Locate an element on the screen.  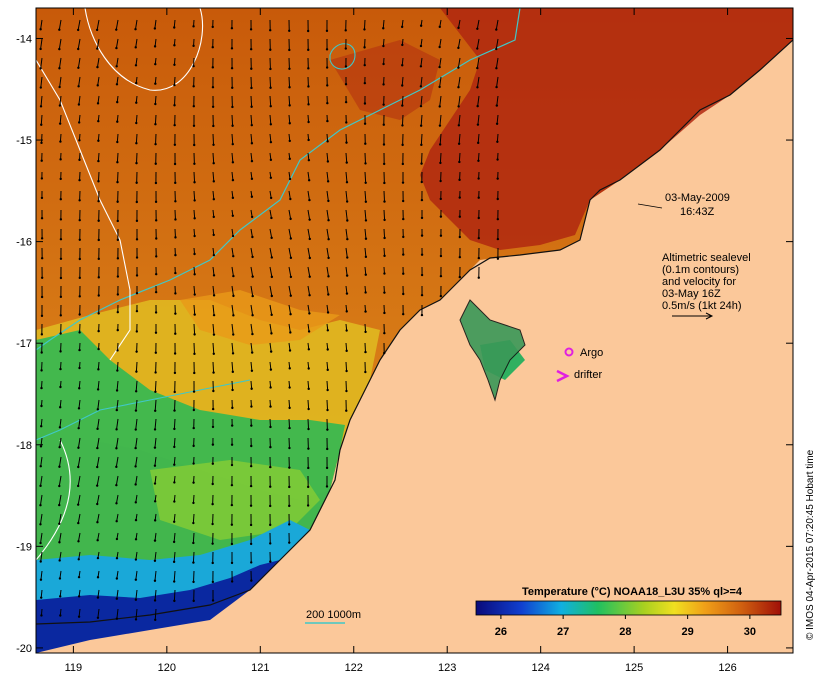
lon-tick-label: 125 is located at coordinates (634, 668).